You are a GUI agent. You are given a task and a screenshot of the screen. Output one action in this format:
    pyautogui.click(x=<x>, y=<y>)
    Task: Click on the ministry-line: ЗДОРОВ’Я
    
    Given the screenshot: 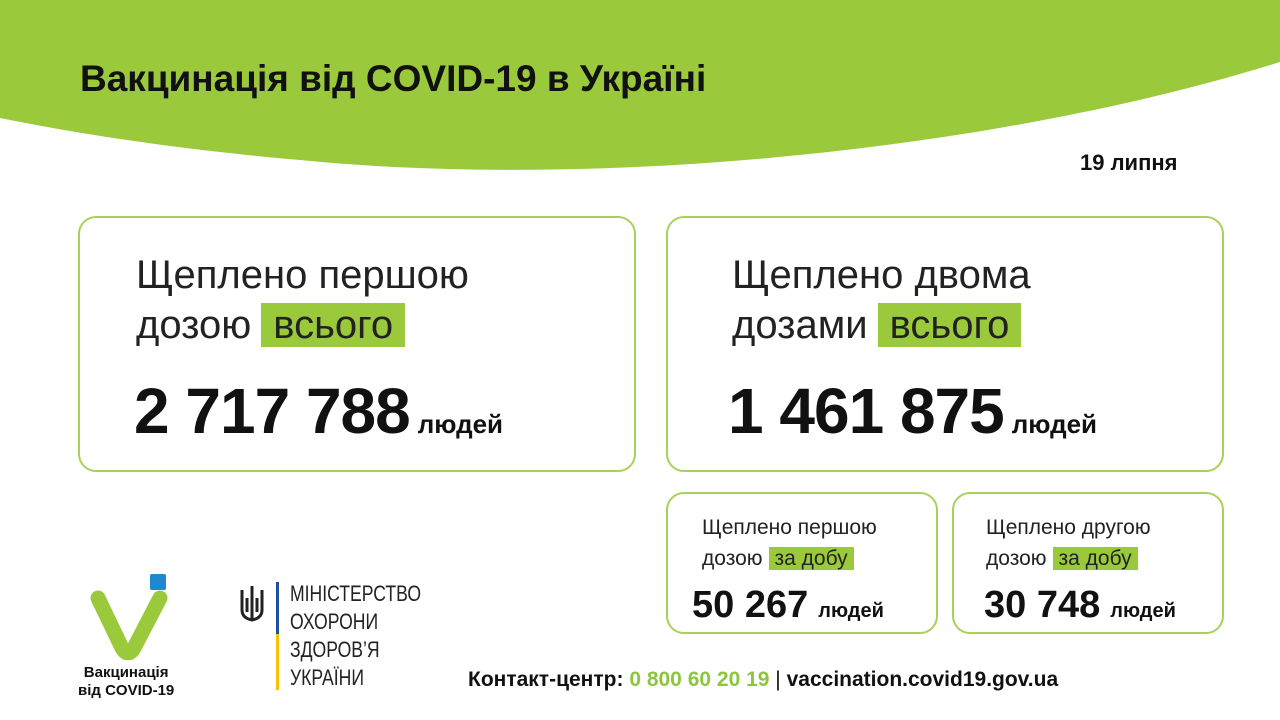 What is the action you would take?
    pyautogui.click(x=335, y=649)
    